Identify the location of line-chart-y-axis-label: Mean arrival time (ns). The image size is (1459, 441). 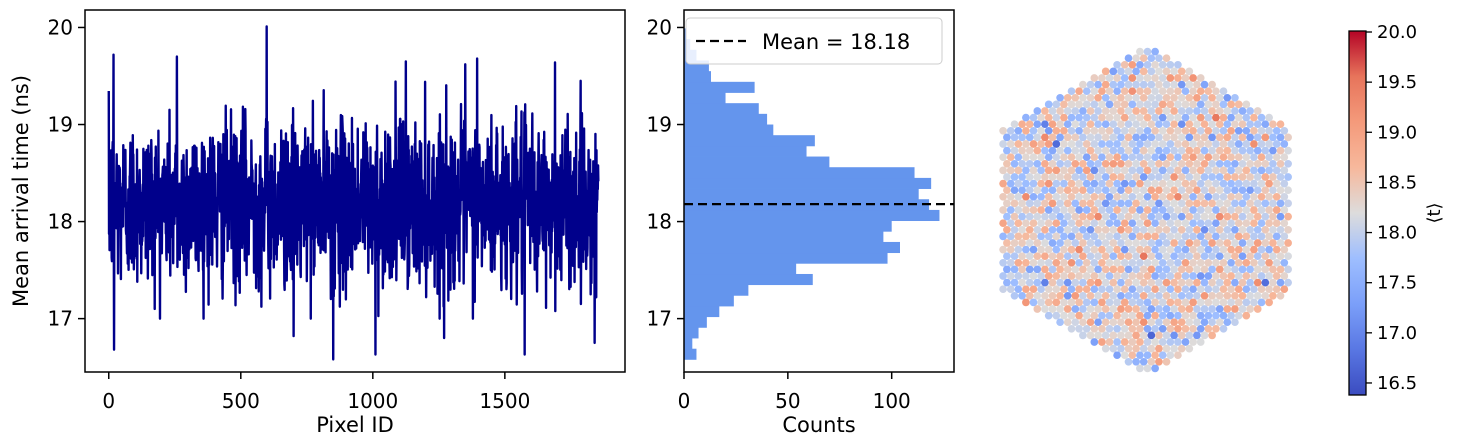
(21, 191).